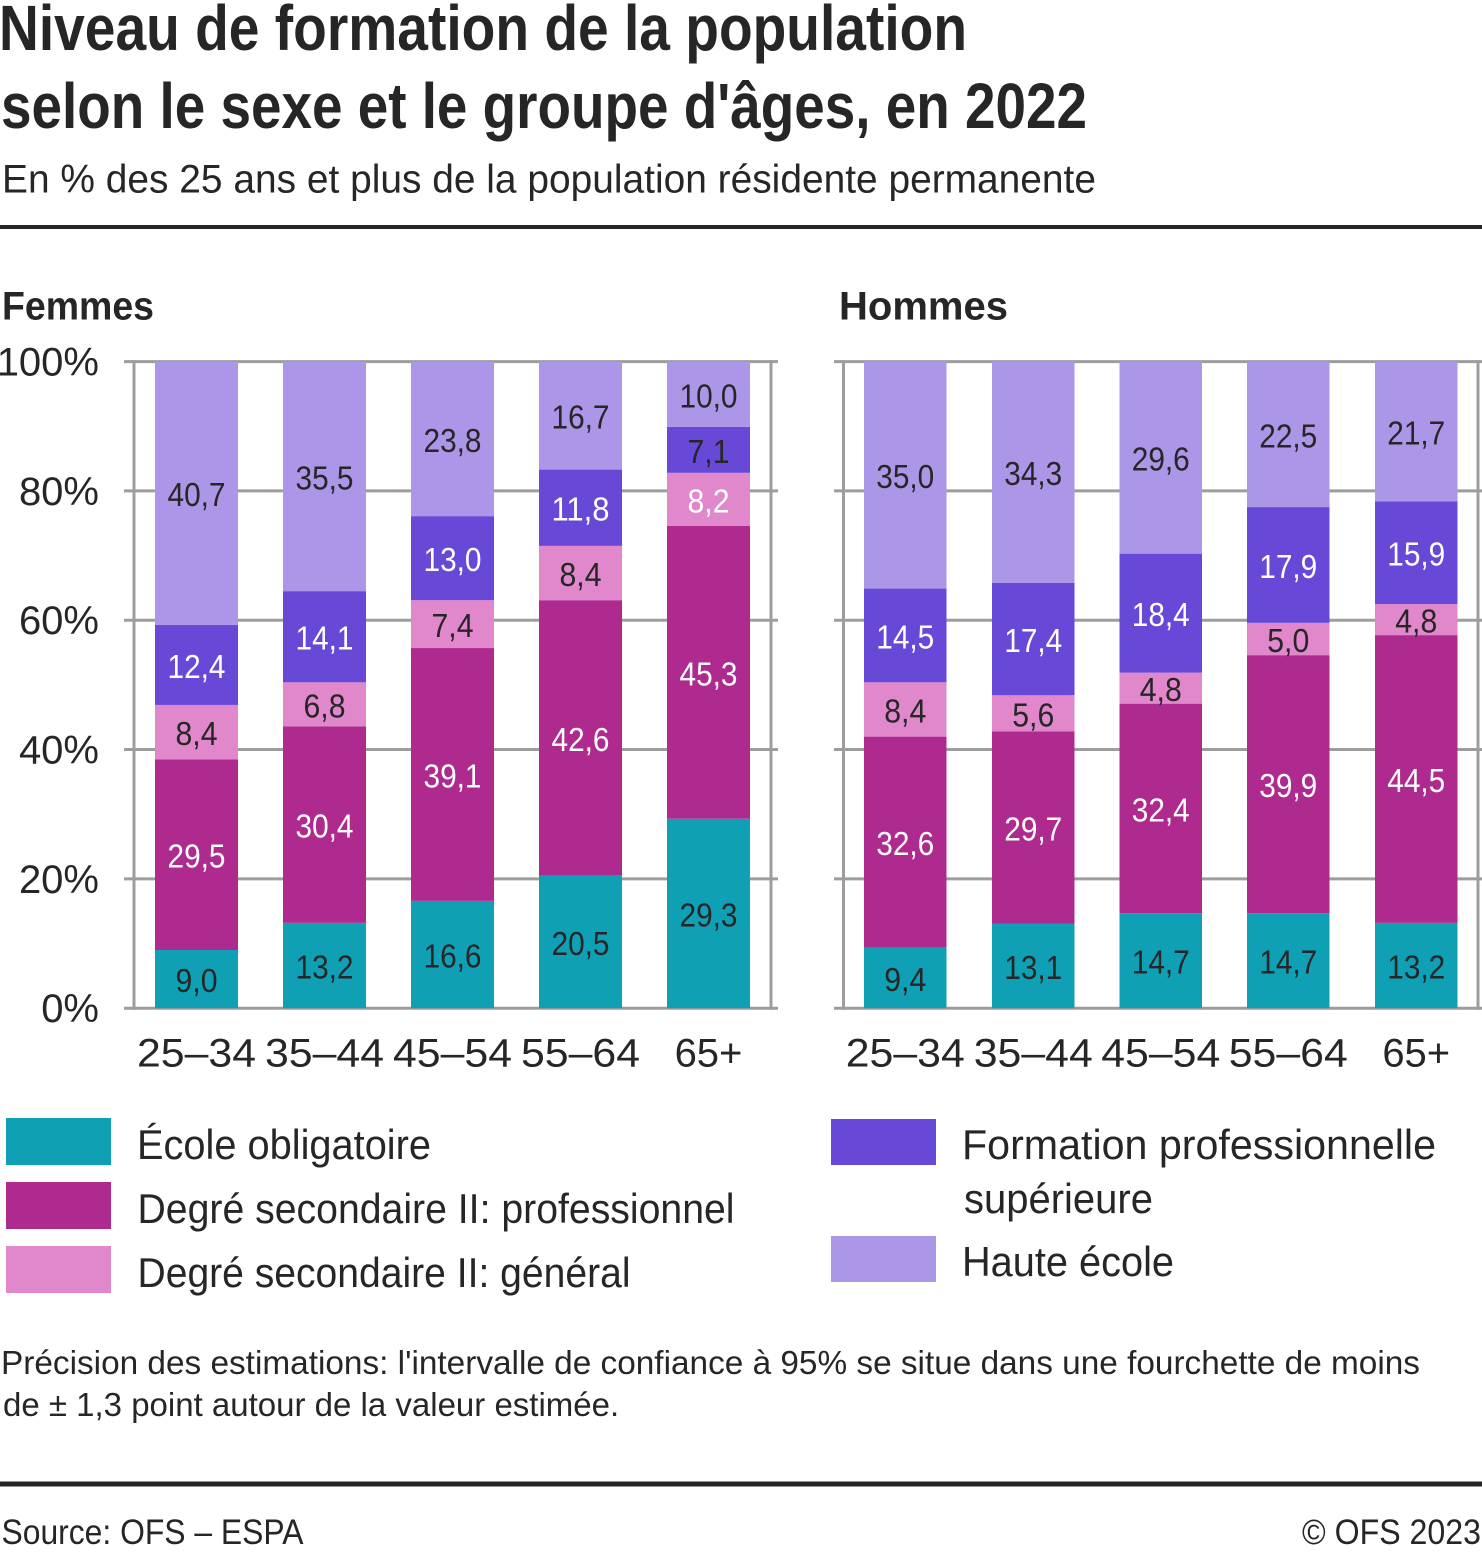 Image resolution: width=1482 pixels, height=1554 pixels. I want to click on svg-text: 14,1, so click(325, 638).